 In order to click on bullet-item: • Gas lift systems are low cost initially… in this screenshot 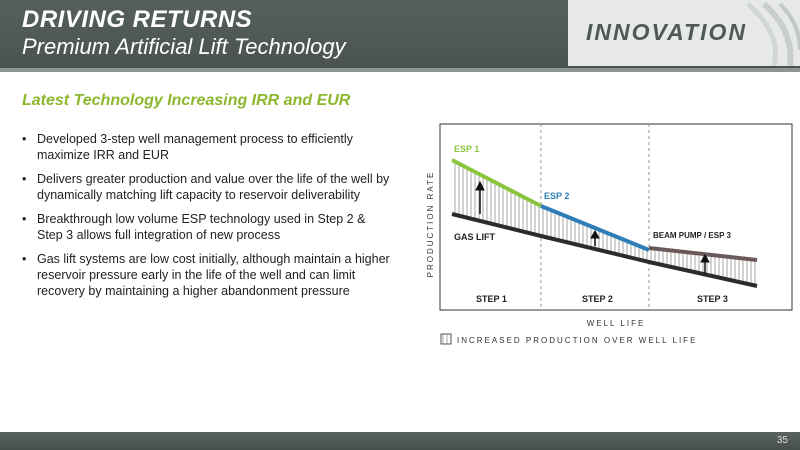, I will do `click(207, 275)`.